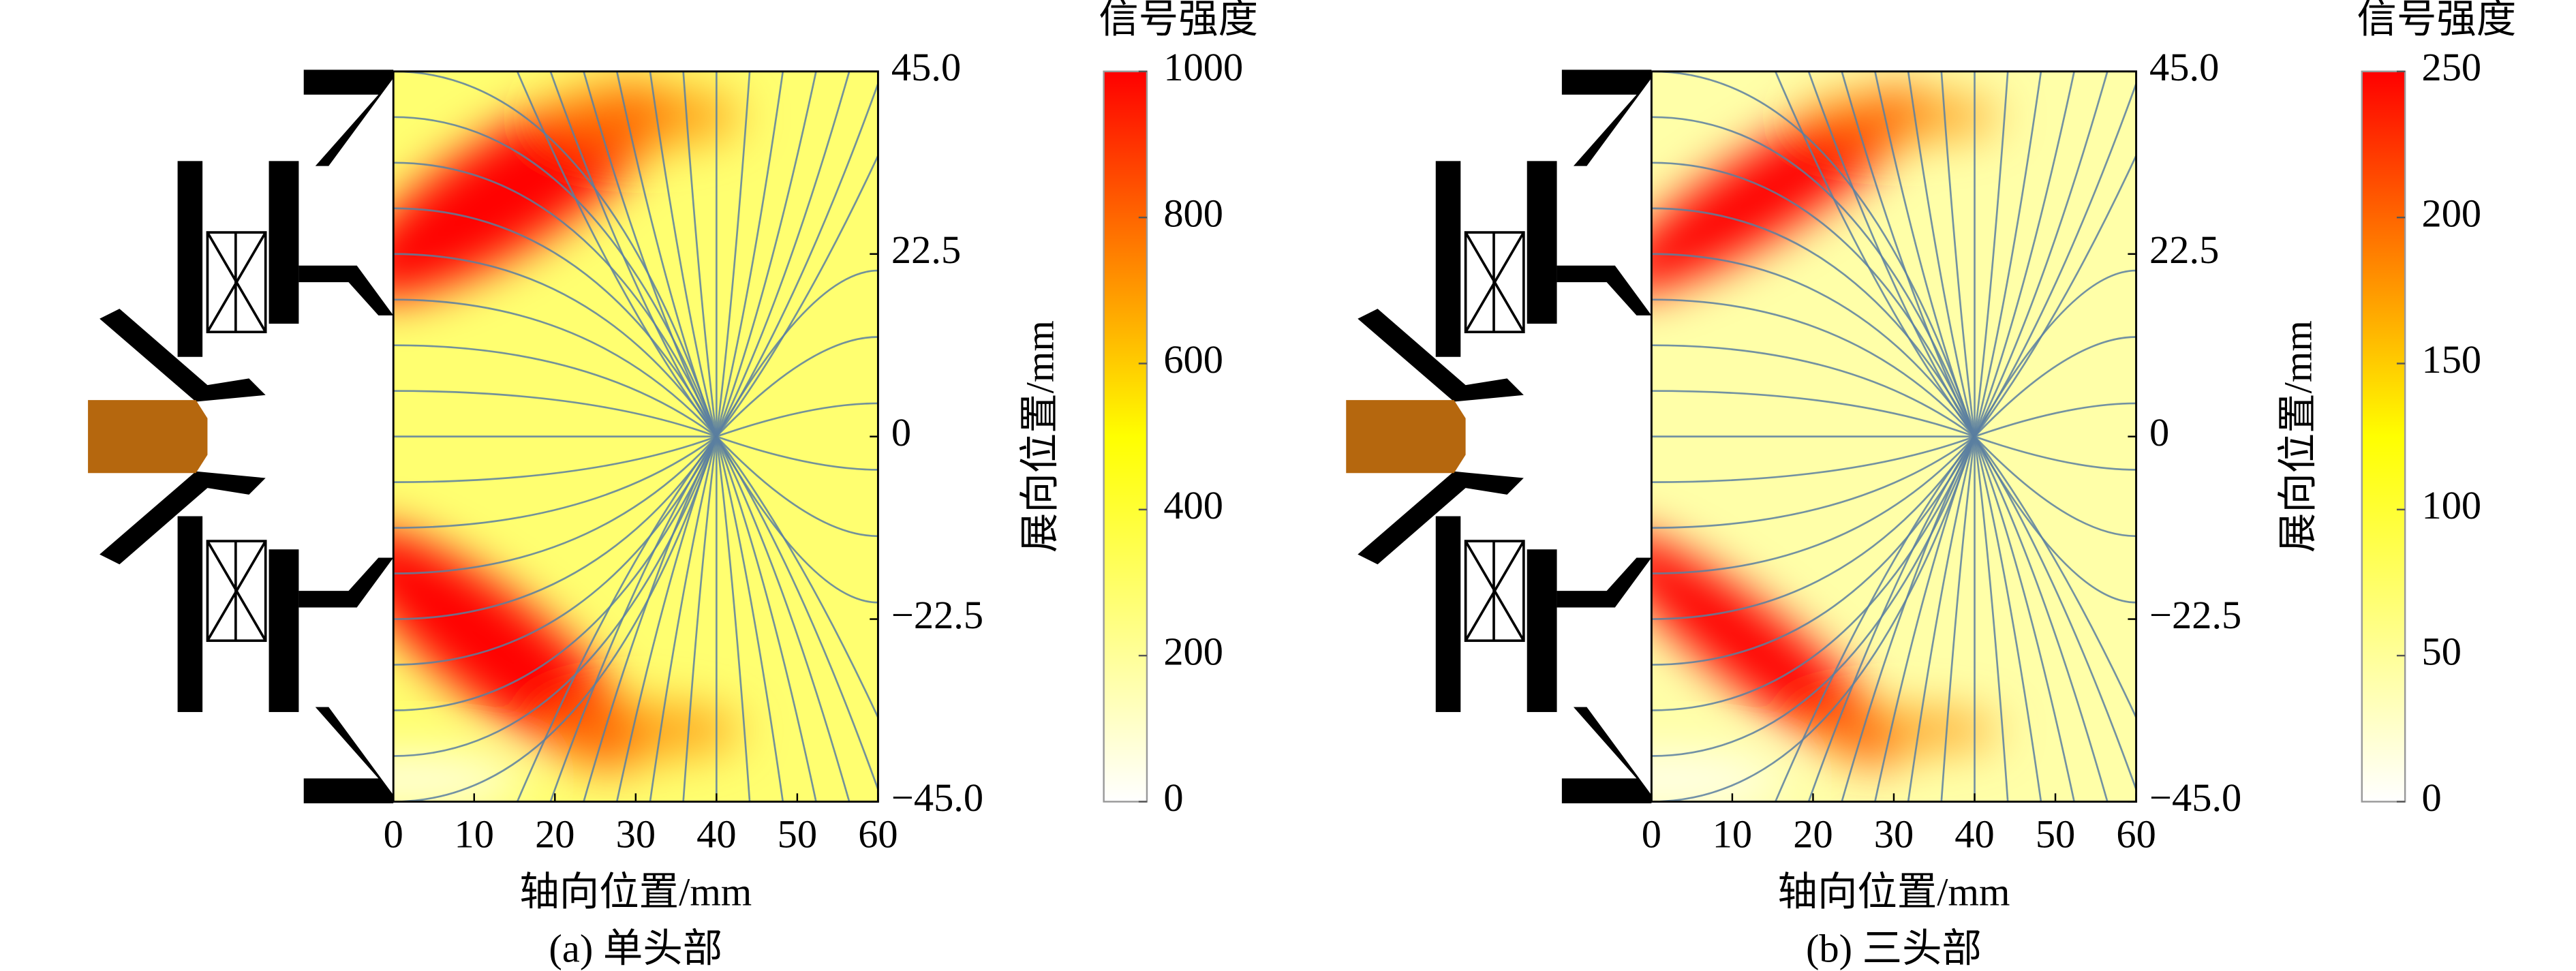 This screenshot has width=2576, height=971. I want to click on burner-mirror, so click(1505, 637).